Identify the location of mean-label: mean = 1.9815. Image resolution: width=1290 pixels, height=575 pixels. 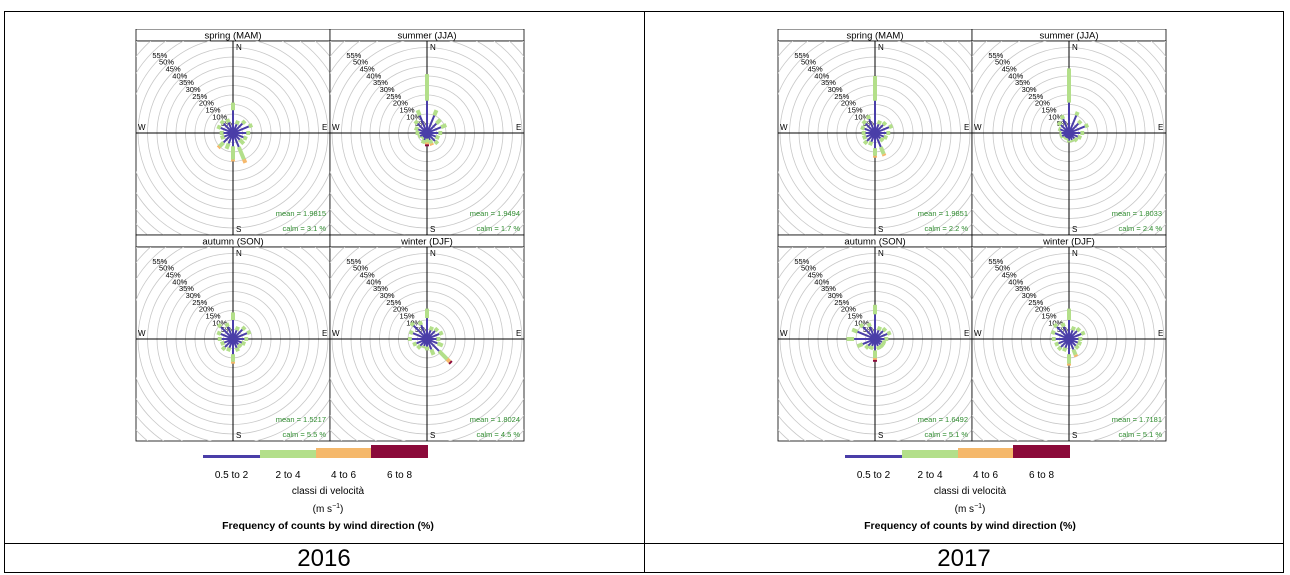
(301, 213).